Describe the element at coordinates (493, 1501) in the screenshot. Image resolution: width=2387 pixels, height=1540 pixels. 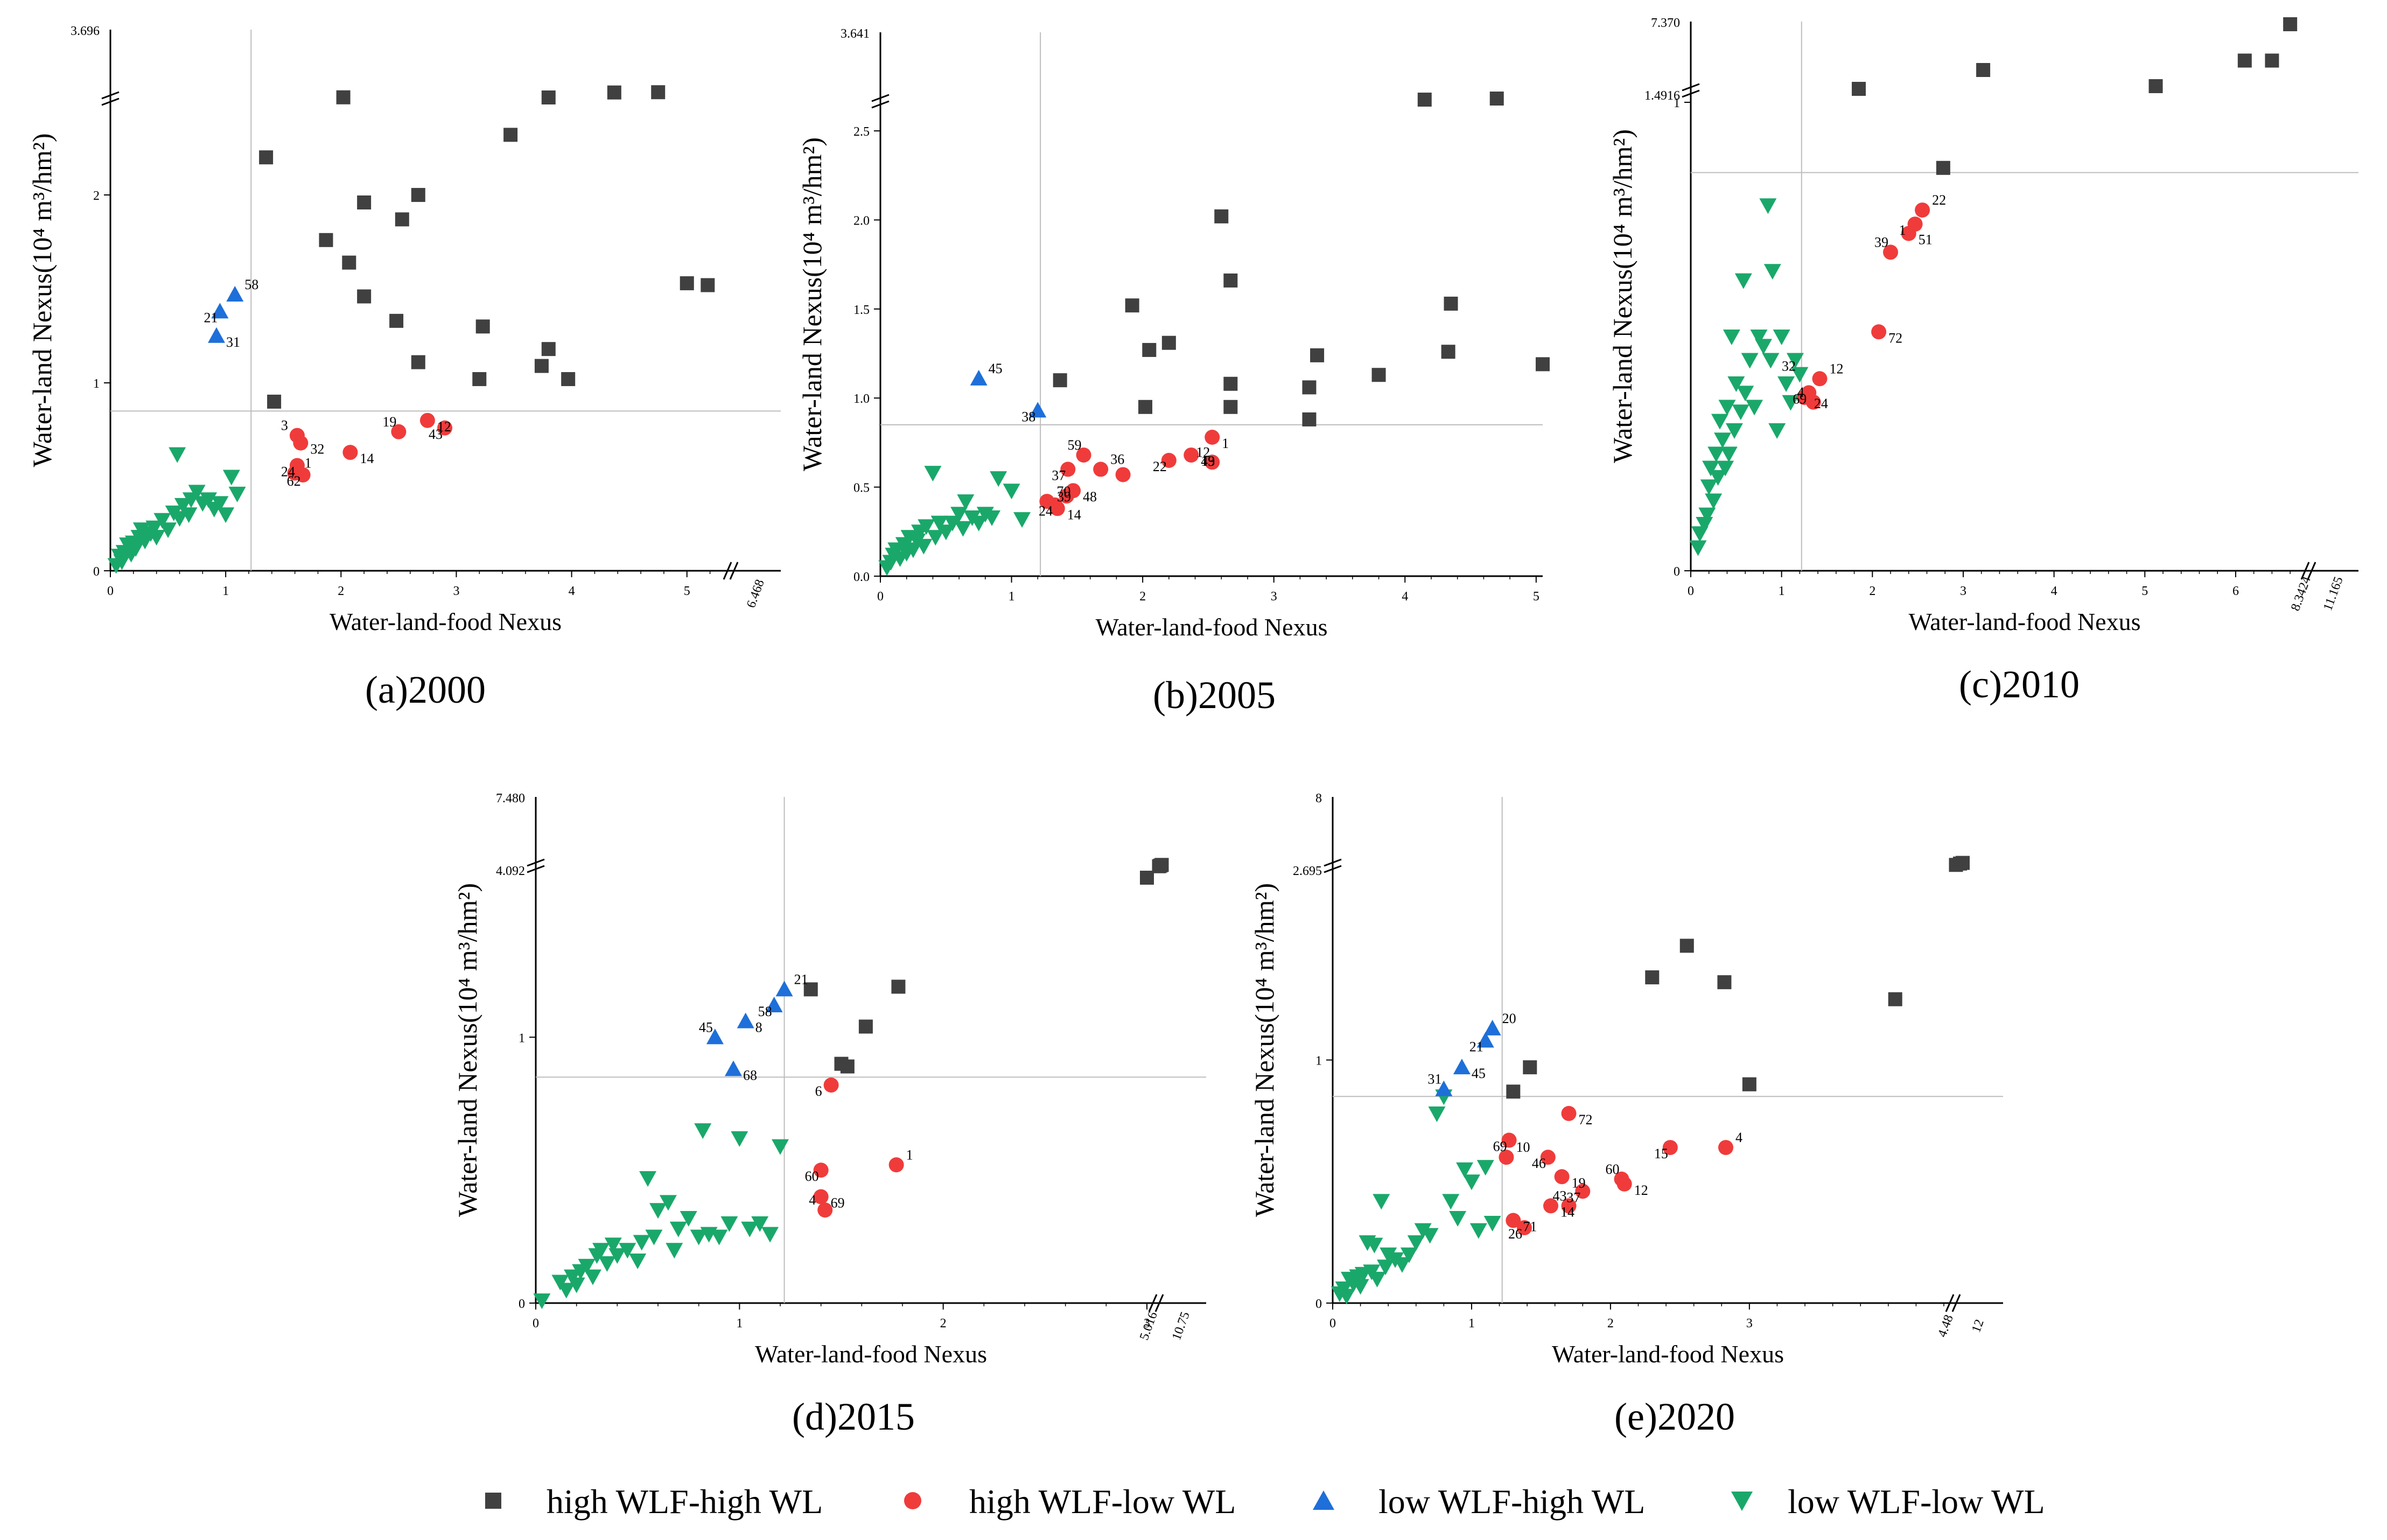
I see `legend-marker-hh` at that location.